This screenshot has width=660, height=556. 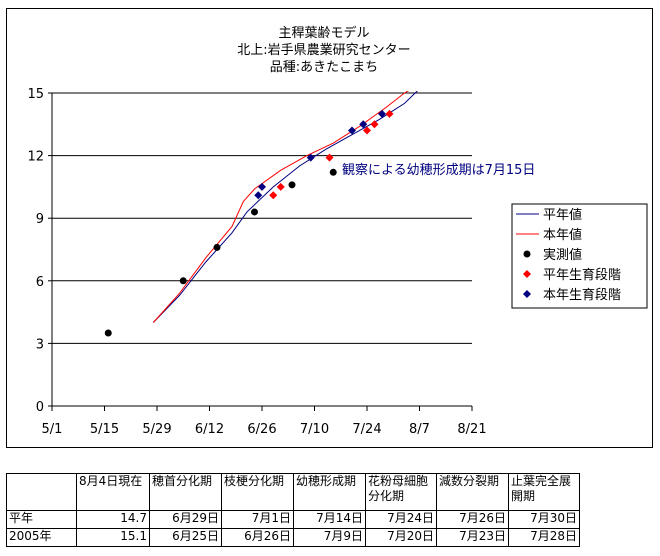 What do you see at coordinates (40, 344) in the screenshot?
I see `y-tick-label: 3` at bounding box center [40, 344].